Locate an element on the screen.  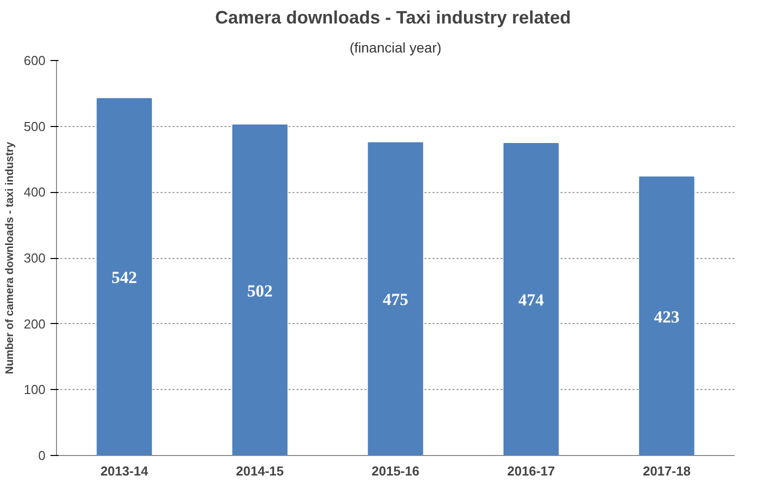
data-label: 475 is located at coordinates (395, 300).